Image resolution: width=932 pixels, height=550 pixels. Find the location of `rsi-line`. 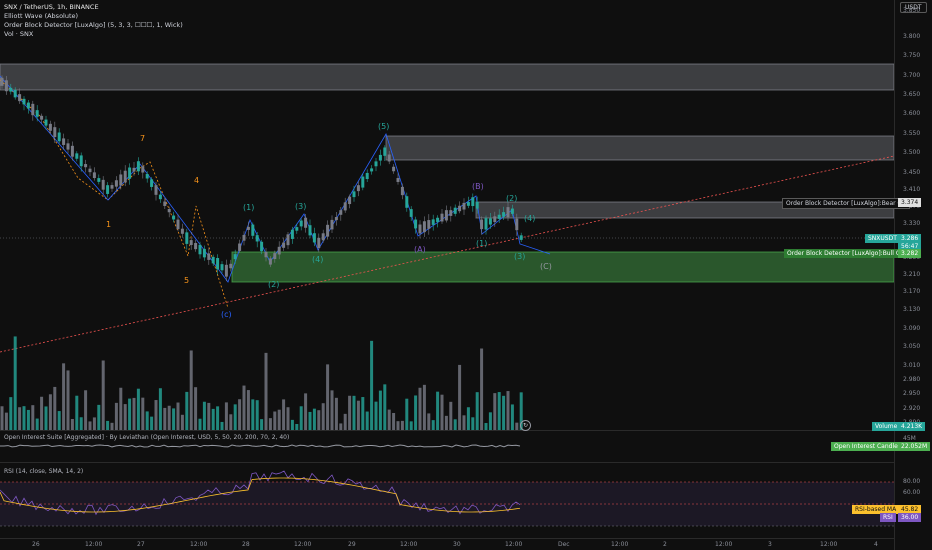

rsi-line is located at coordinates (260, 493).